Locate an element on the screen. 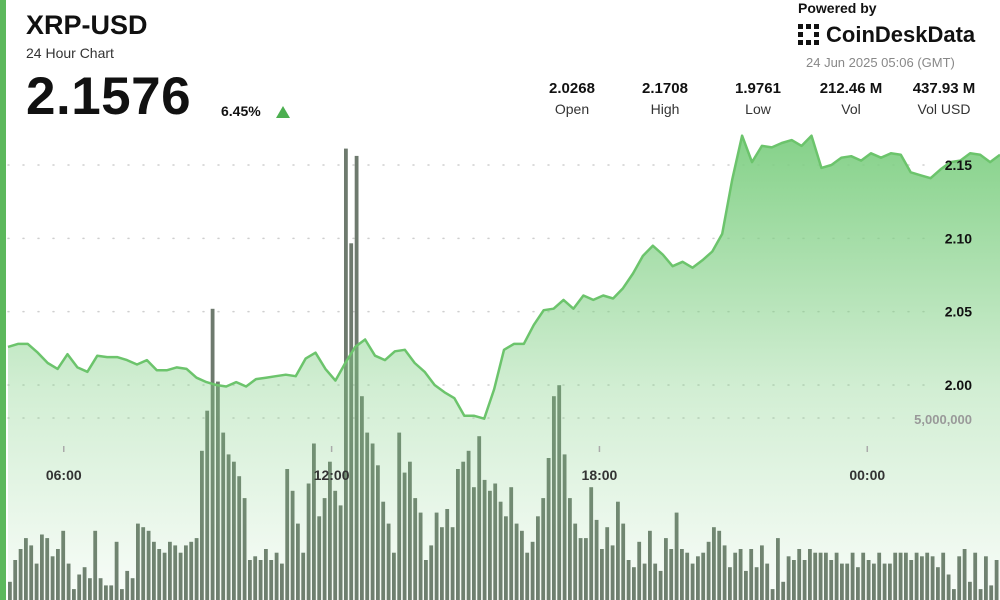 Image resolution: width=1000 pixels, height=600 pixels. stat-vol: 212.46 M Vol is located at coordinates (851, 98).